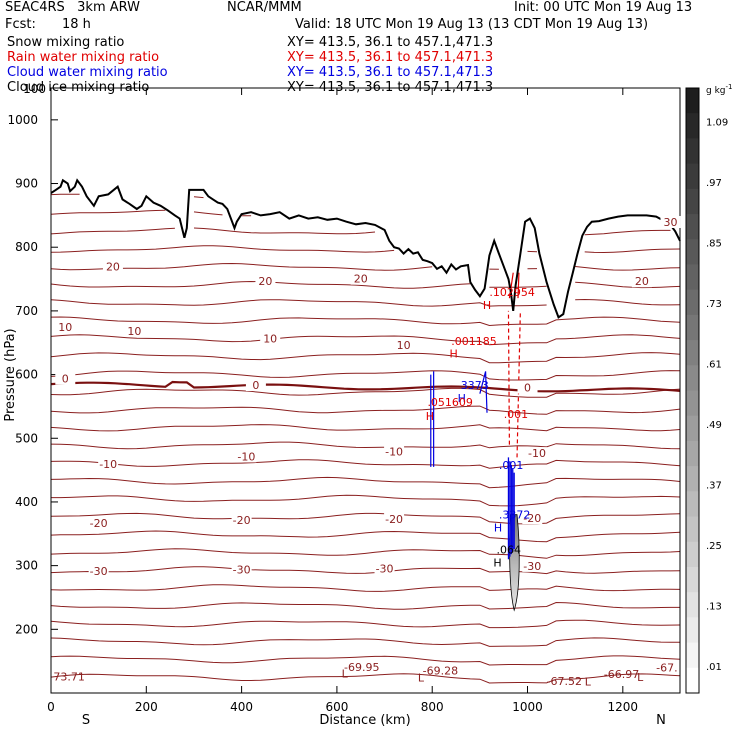  I want to click on low-marker: L, so click(640, 677).